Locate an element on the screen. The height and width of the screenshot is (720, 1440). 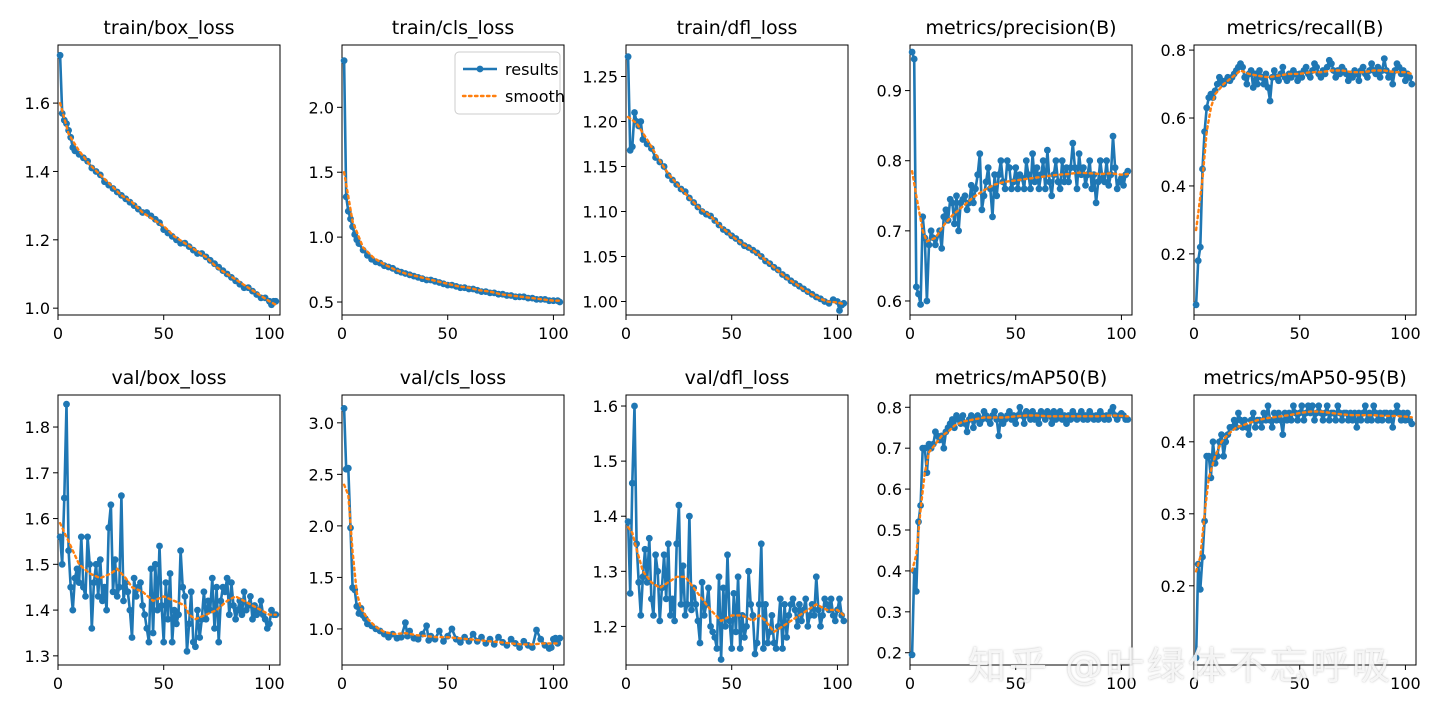
legend-results-label: results is located at coordinates (532, 69).